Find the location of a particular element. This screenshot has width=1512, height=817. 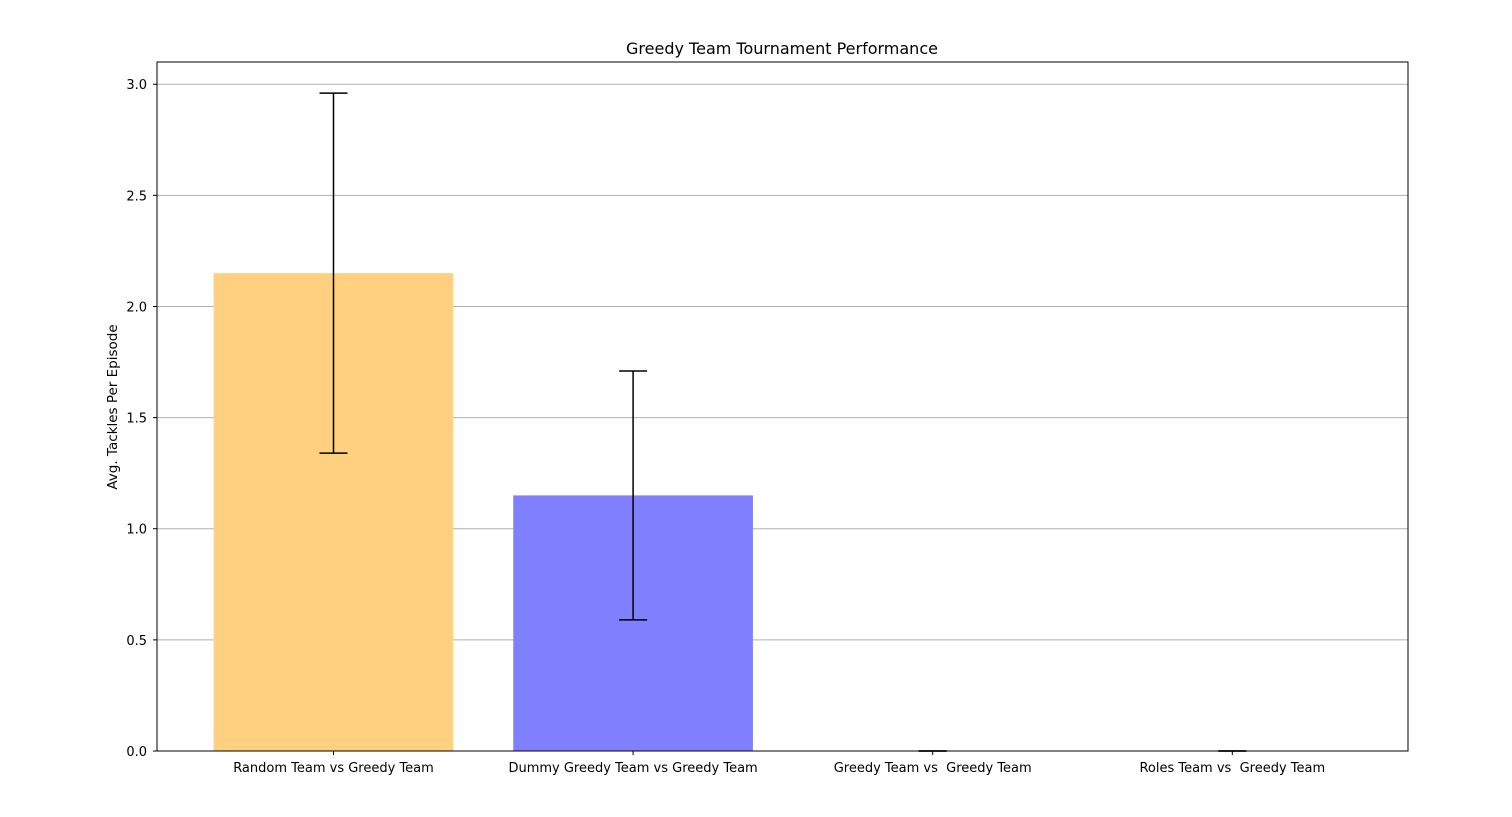

y-tick-label: 0.5 is located at coordinates (136, 641).